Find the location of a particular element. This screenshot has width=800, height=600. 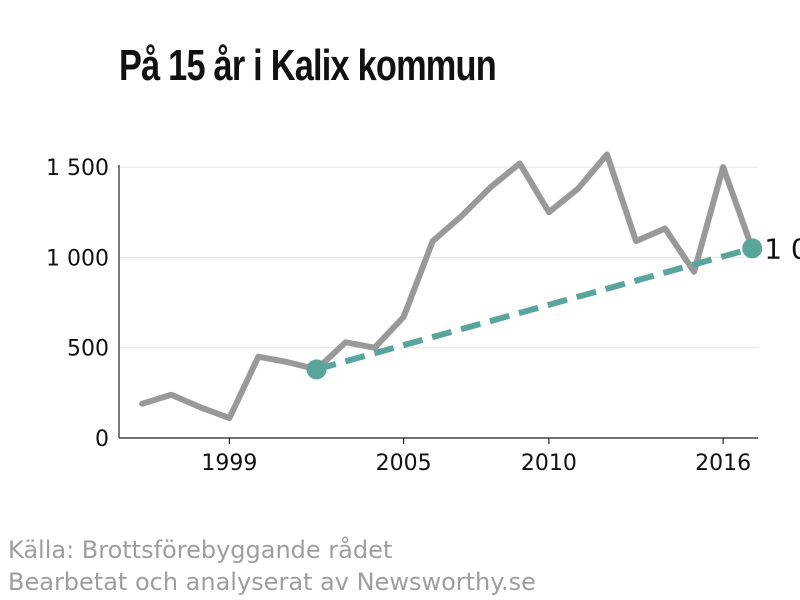

source-line-1: Källa: Brottsförebyggande rådet is located at coordinates (200, 550).